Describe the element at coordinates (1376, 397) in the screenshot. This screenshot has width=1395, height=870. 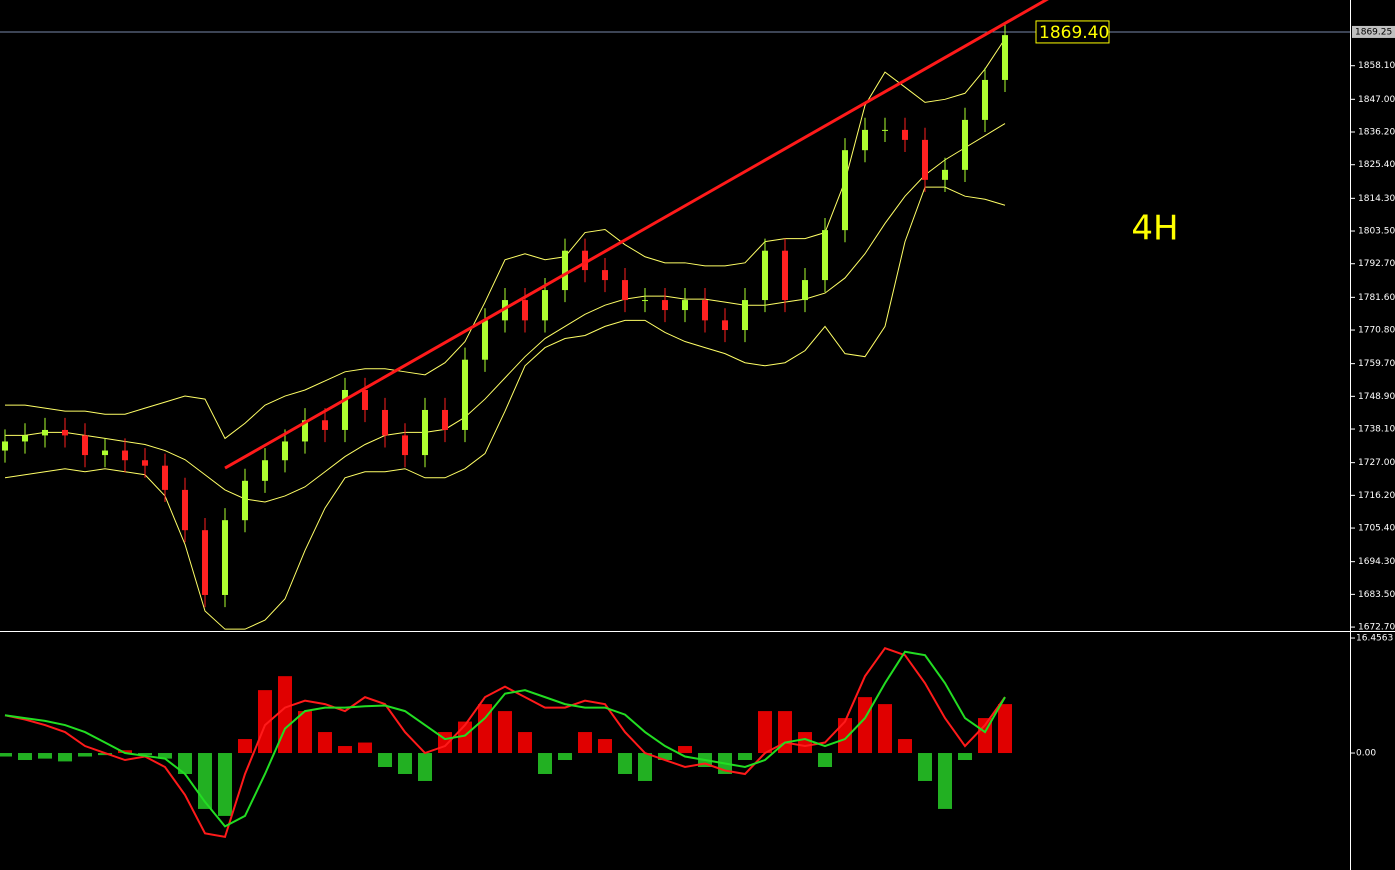
I see `y-tick-label: 1748.90` at that location.